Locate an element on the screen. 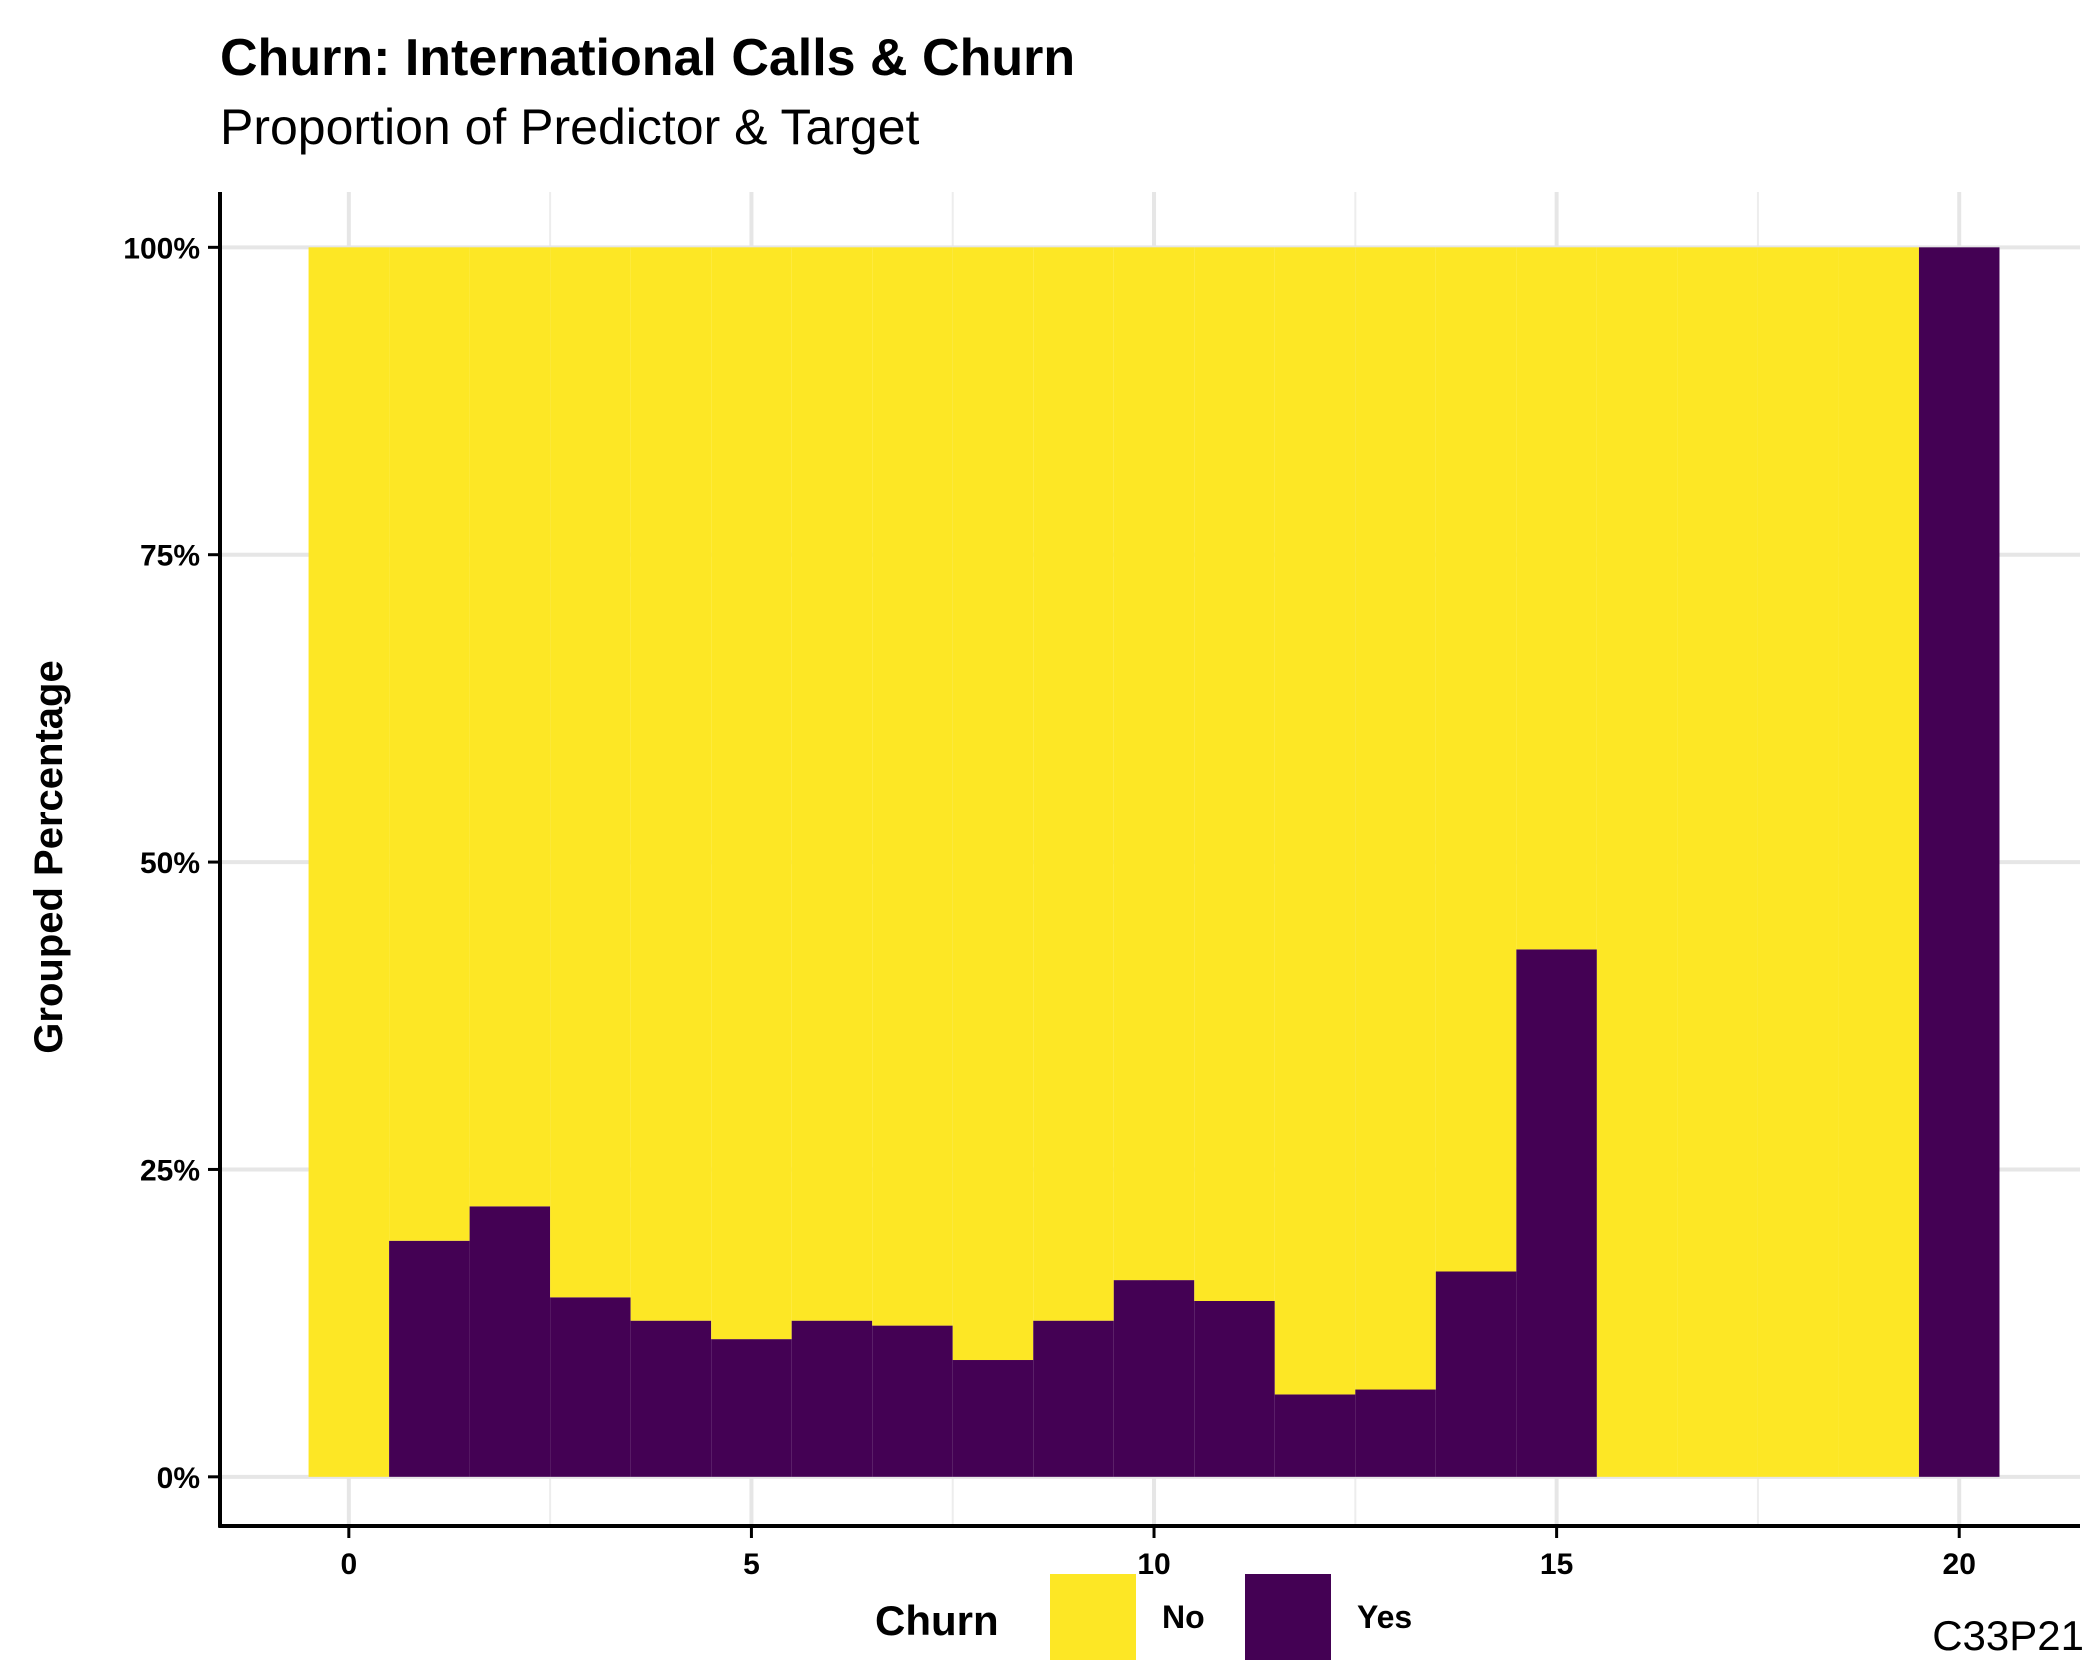  legend-key-no is located at coordinates (1093, 1617).